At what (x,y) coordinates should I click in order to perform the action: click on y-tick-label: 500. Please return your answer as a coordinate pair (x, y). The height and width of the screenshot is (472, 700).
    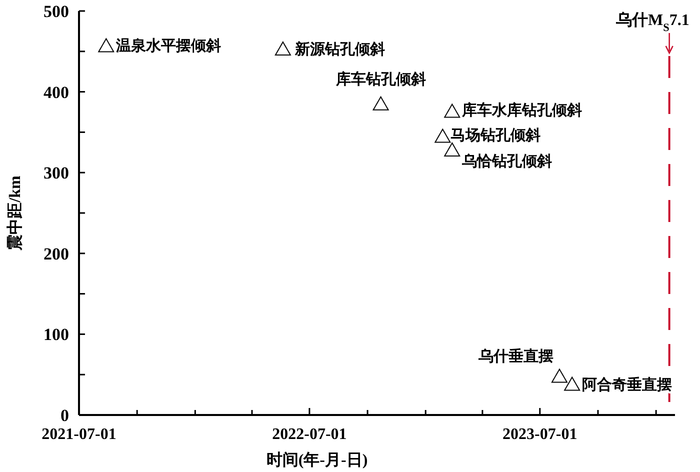
    Looking at the image, I should click on (56, 11).